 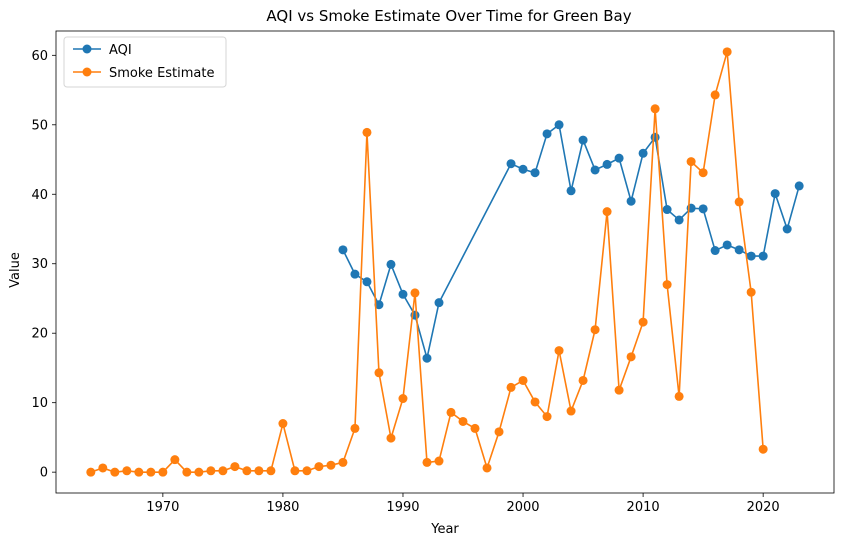 I want to click on y-tick-label: 20, so click(x=39, y=334).